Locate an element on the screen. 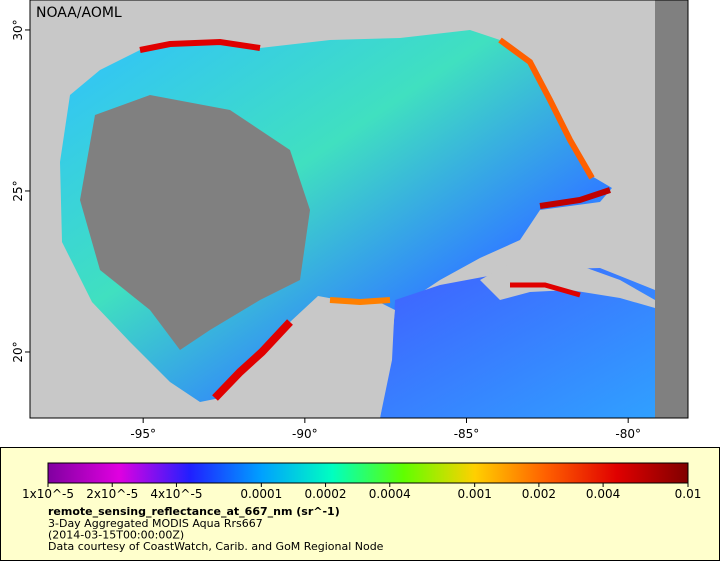 Image resolution: width=720 pixels, height=561 pixels. yucatan is located at coordinates (342, 358).